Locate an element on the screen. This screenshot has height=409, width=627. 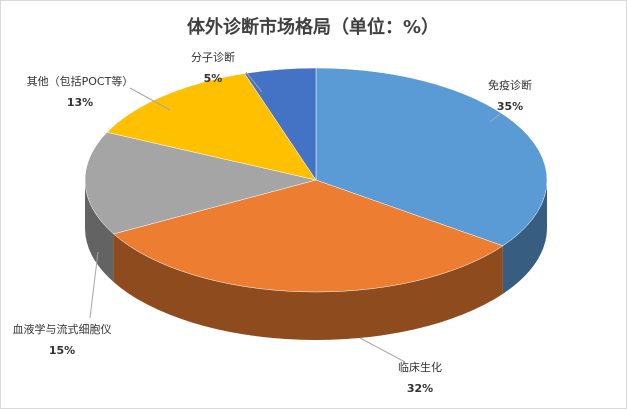
chart-title: 体外诊断市场格局（单位：%） is located at coordinates (313, 27).